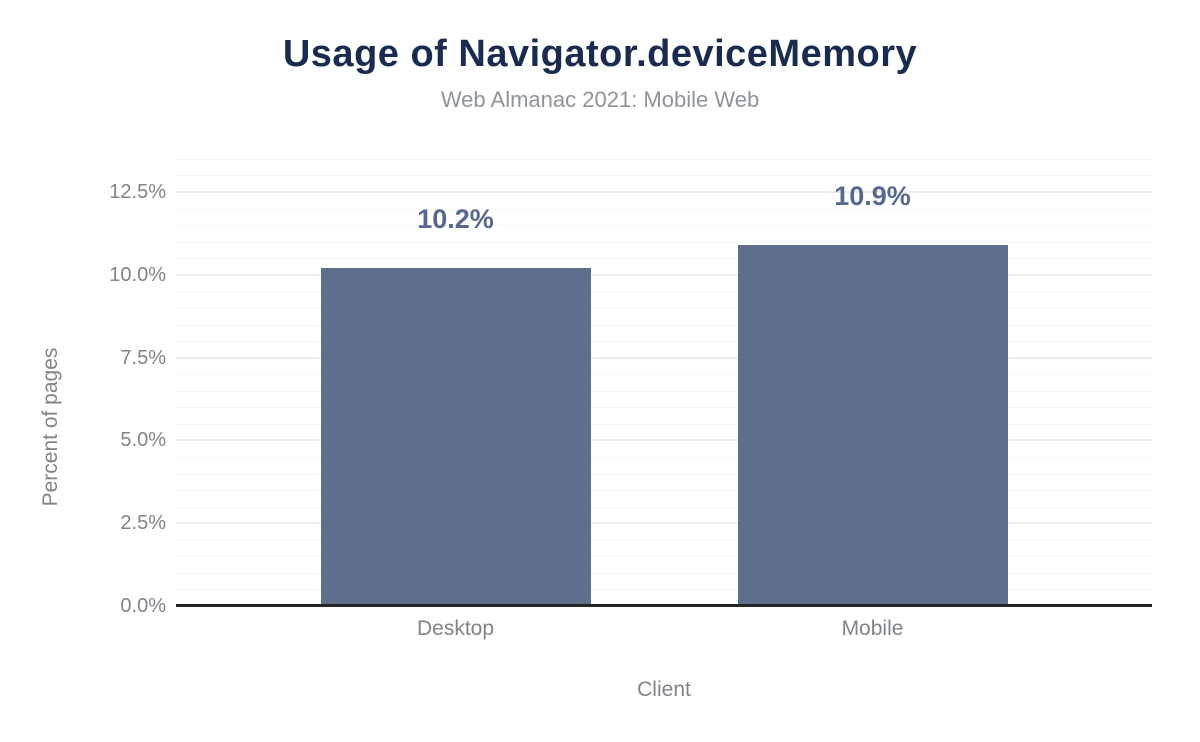 The height and width of the screenshot is (742, 1200). Describe the element at coordinates (143, 440) in the screenshot. I see `y-tick-label: 5.0%` at that location.